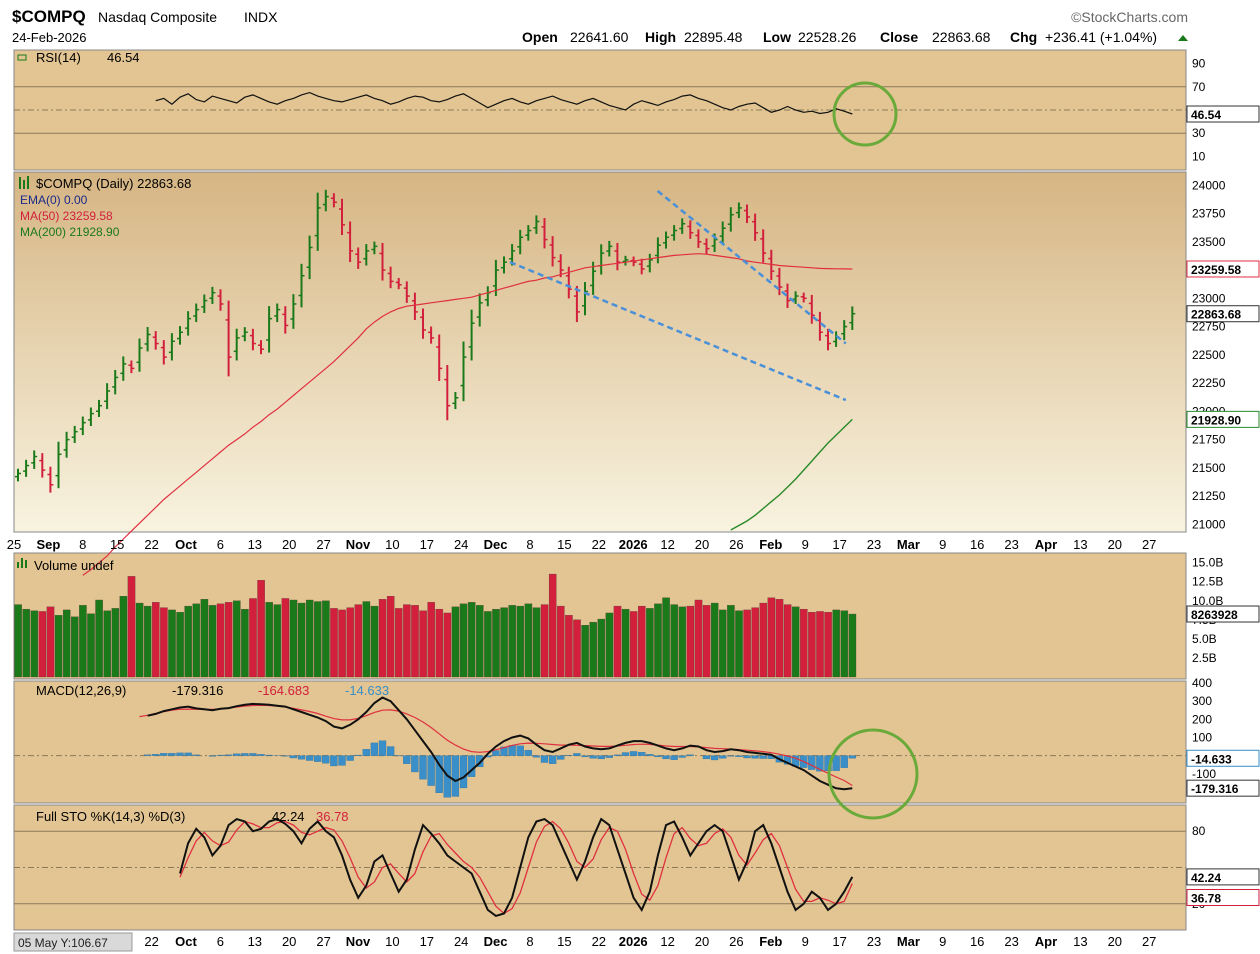 The height and width of the screenshot is (954, 1260). What do you see at coordinates (496, 544) in the screenshot?
I see `price-xtick: Dec` at bounding box center [496, 544].